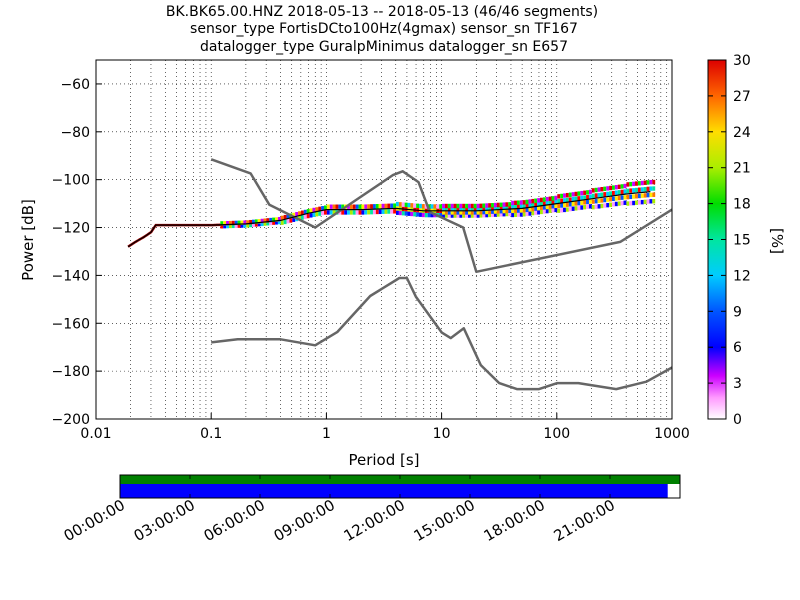  What do you see at coordinates (556, 434) in the screenshot?
I see `x-tick-label: 100` at bounding box center [556, 434].